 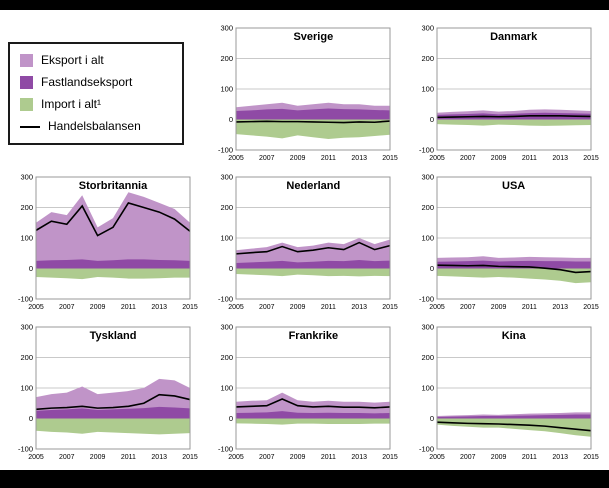 I want to click on chart-plot-frankrike: 300 200 100 0 -100 2005 2007 2009 2011 2013 2015, so click(x=304, y=394).